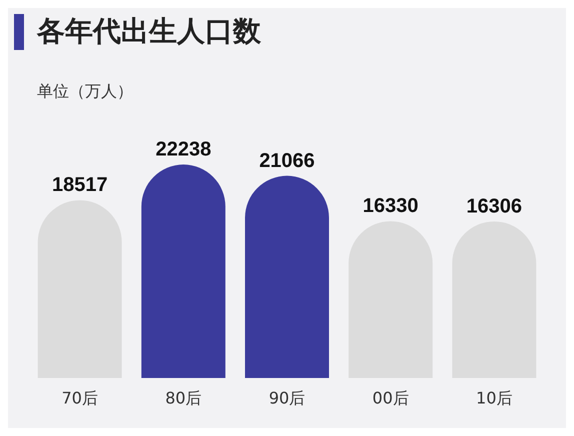 This screenshot has width=574, height=436. I want to click on x-tick-label: 00后, so click(390, 398).